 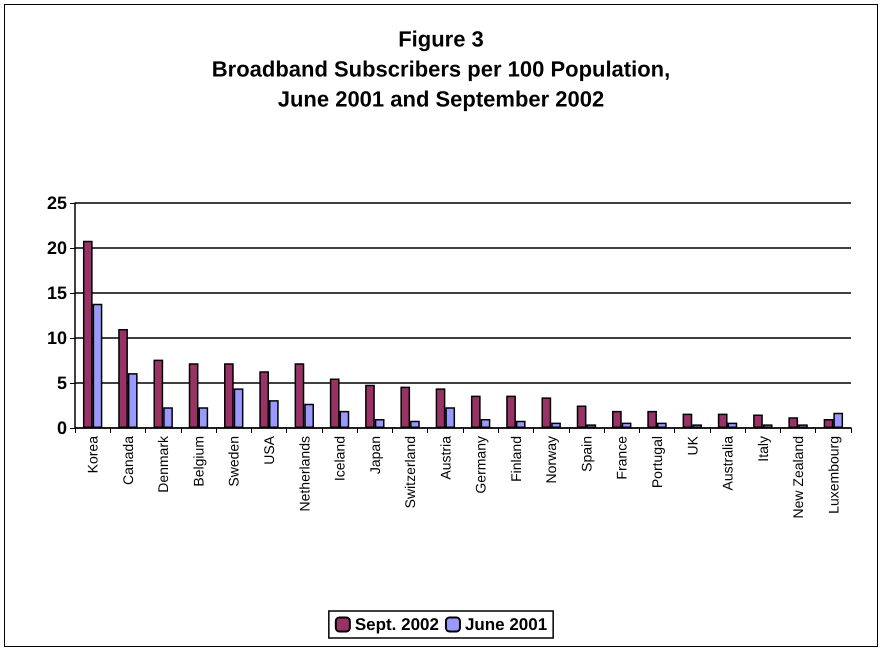 I want to click on y-tick-label: 25, so click(x=56, y=203).